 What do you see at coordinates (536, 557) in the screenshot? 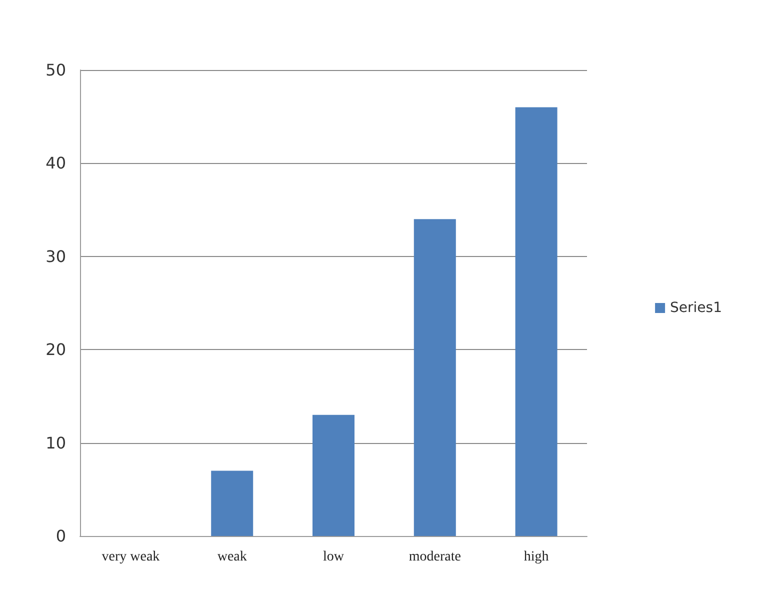
I see `x-tick-label: high` at bounding box center [536, 557].